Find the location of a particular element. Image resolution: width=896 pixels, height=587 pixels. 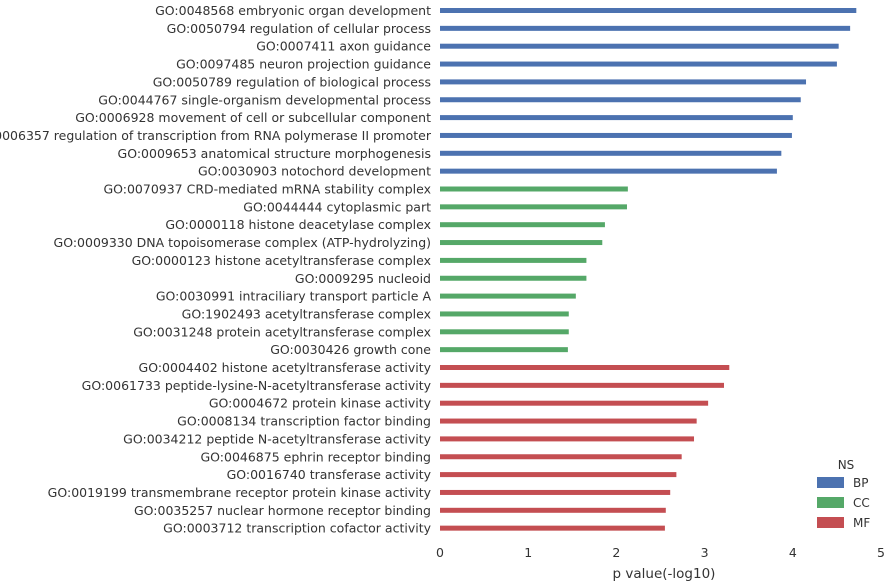

legend-title: NS is located at coordinates (846, 465).